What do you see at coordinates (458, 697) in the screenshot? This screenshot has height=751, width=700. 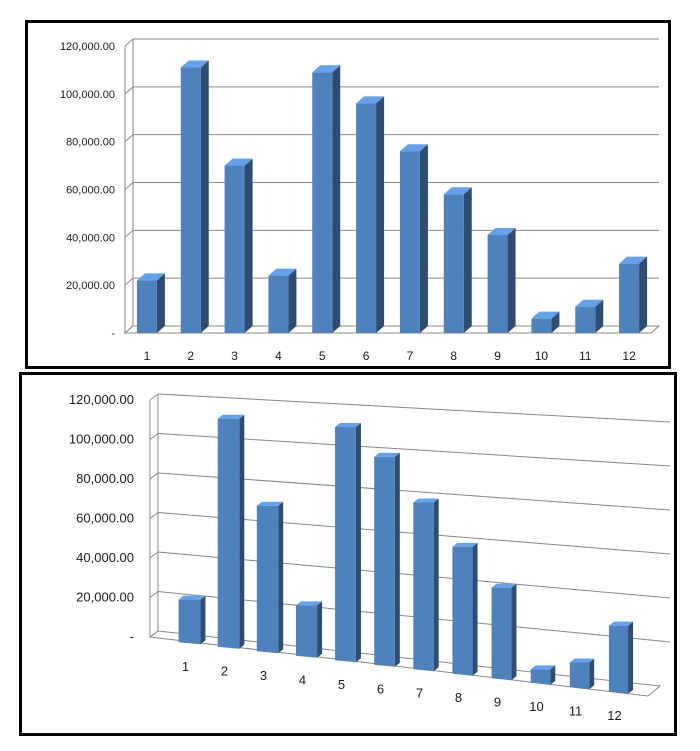 I see `x-tick-label: 8` at bounding box center [458, 697].